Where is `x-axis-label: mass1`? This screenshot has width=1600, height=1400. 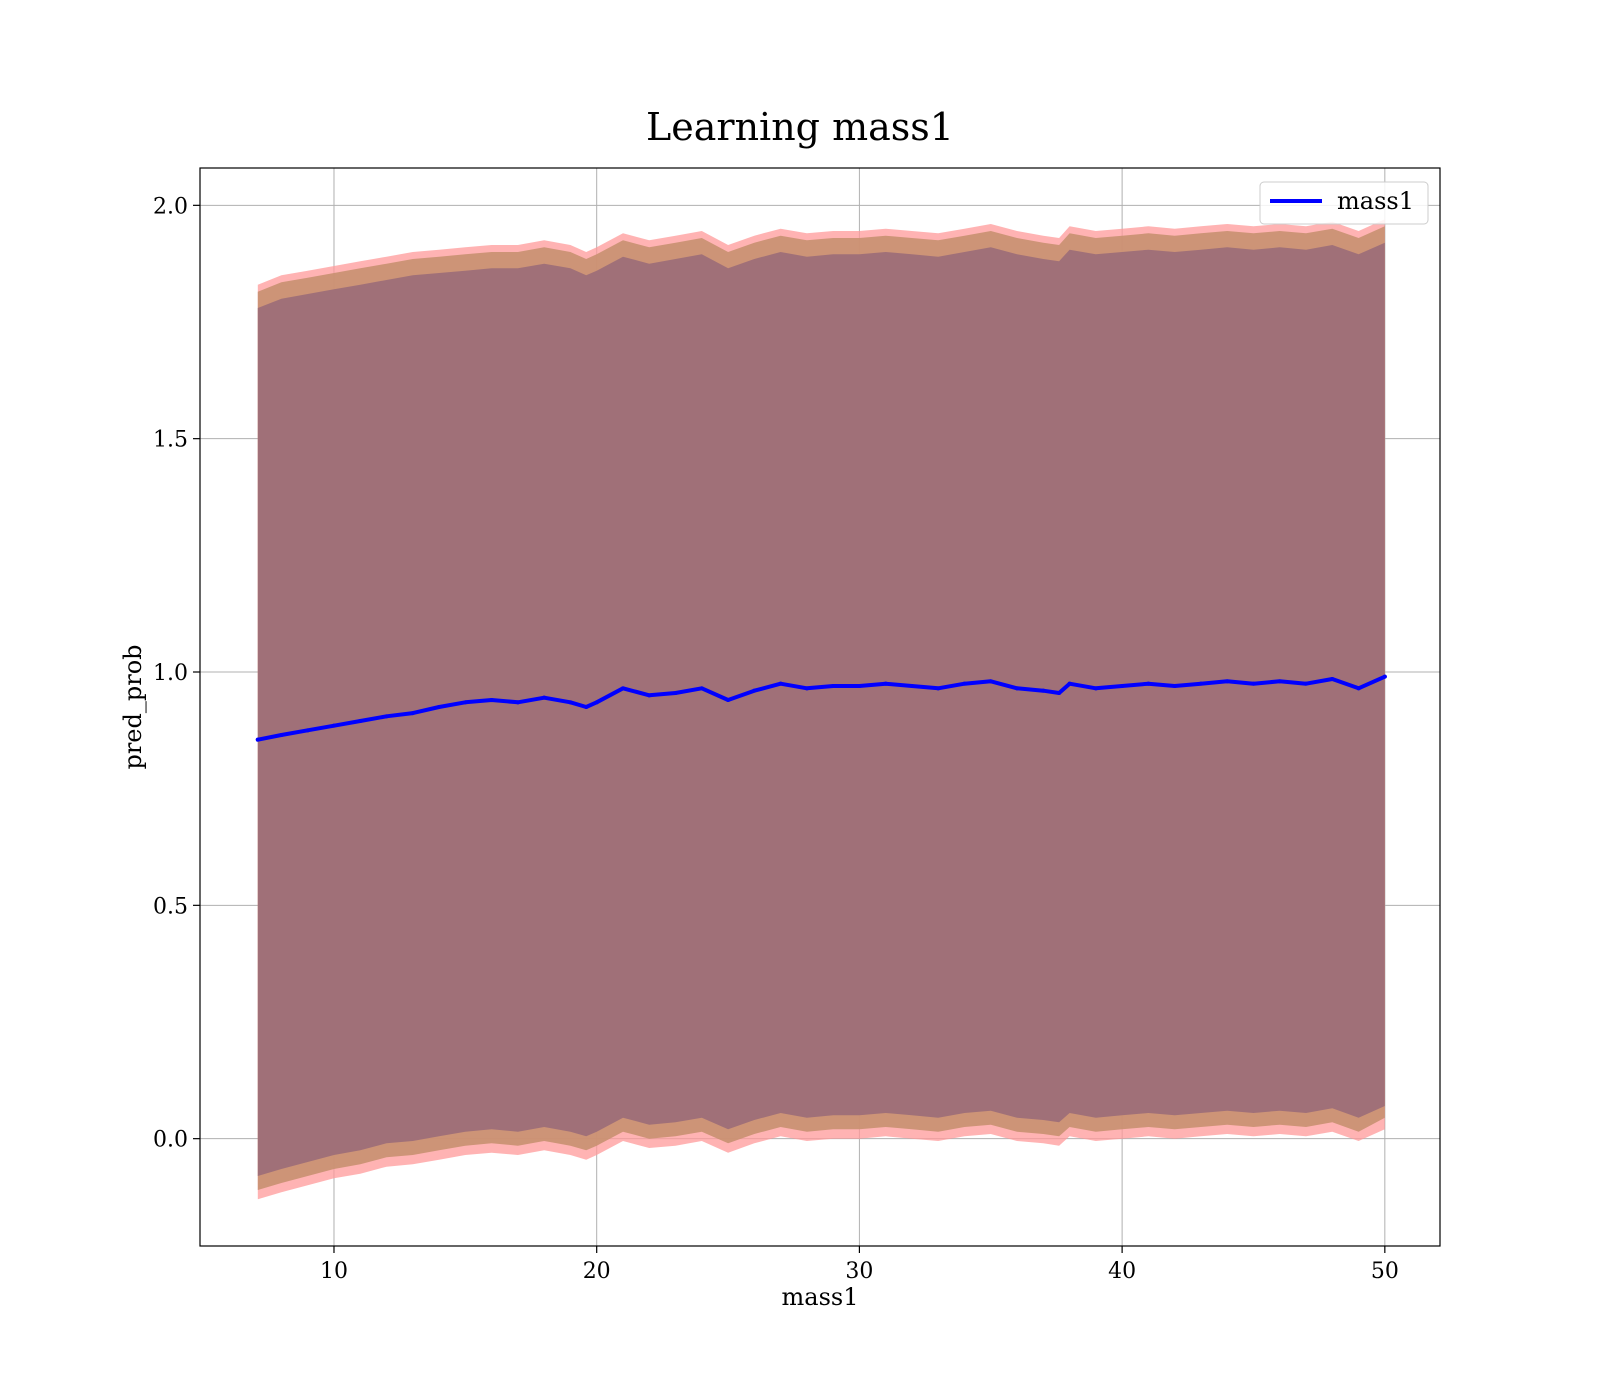 x-axis-label: mass1 is located at coordinates (820, 1297).